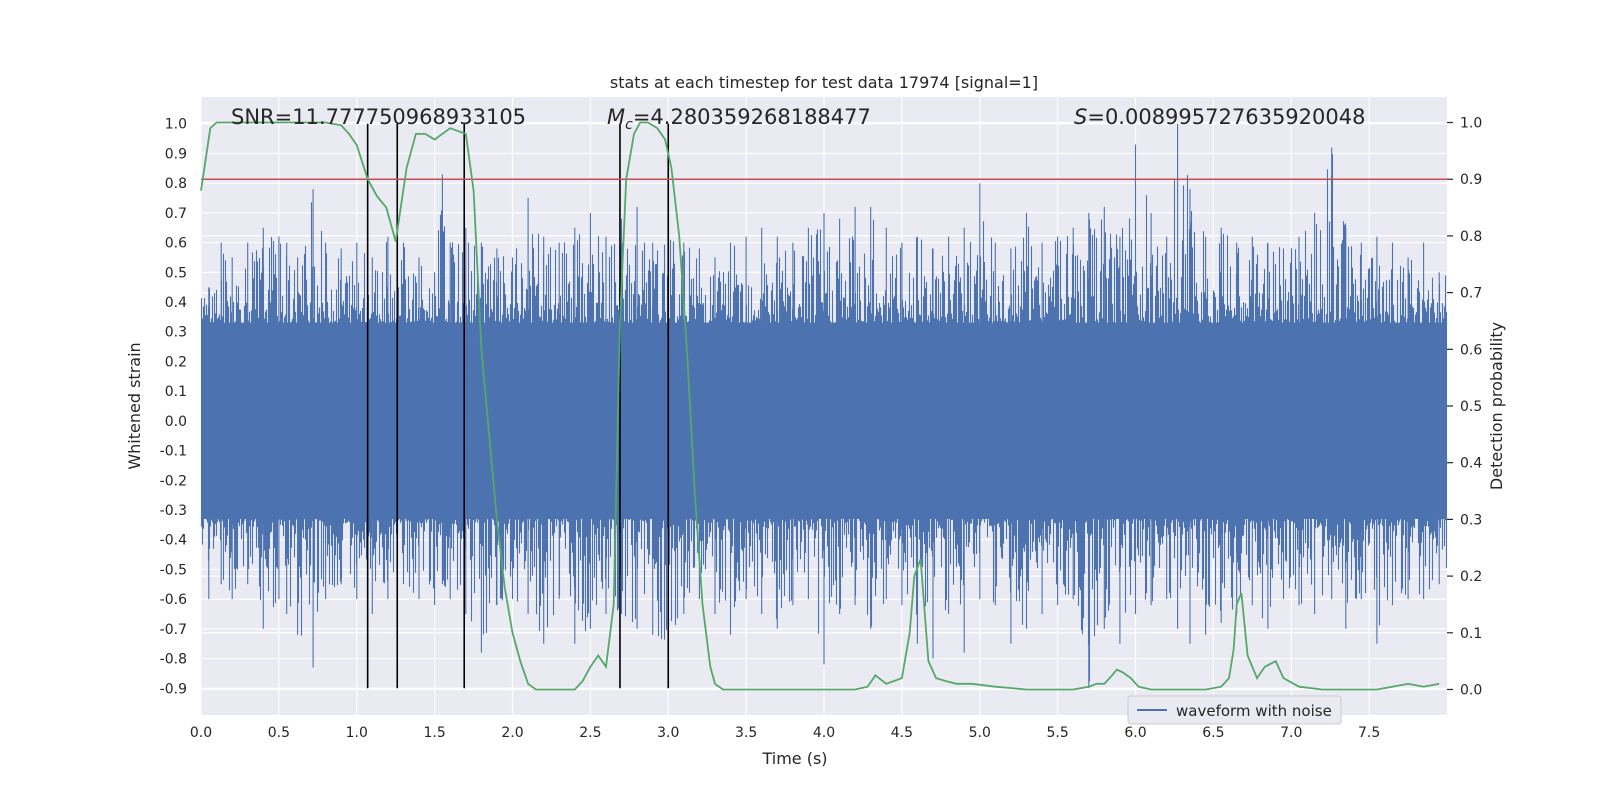  I want to click on y-tick-label: 0.1, so click(176, 392).